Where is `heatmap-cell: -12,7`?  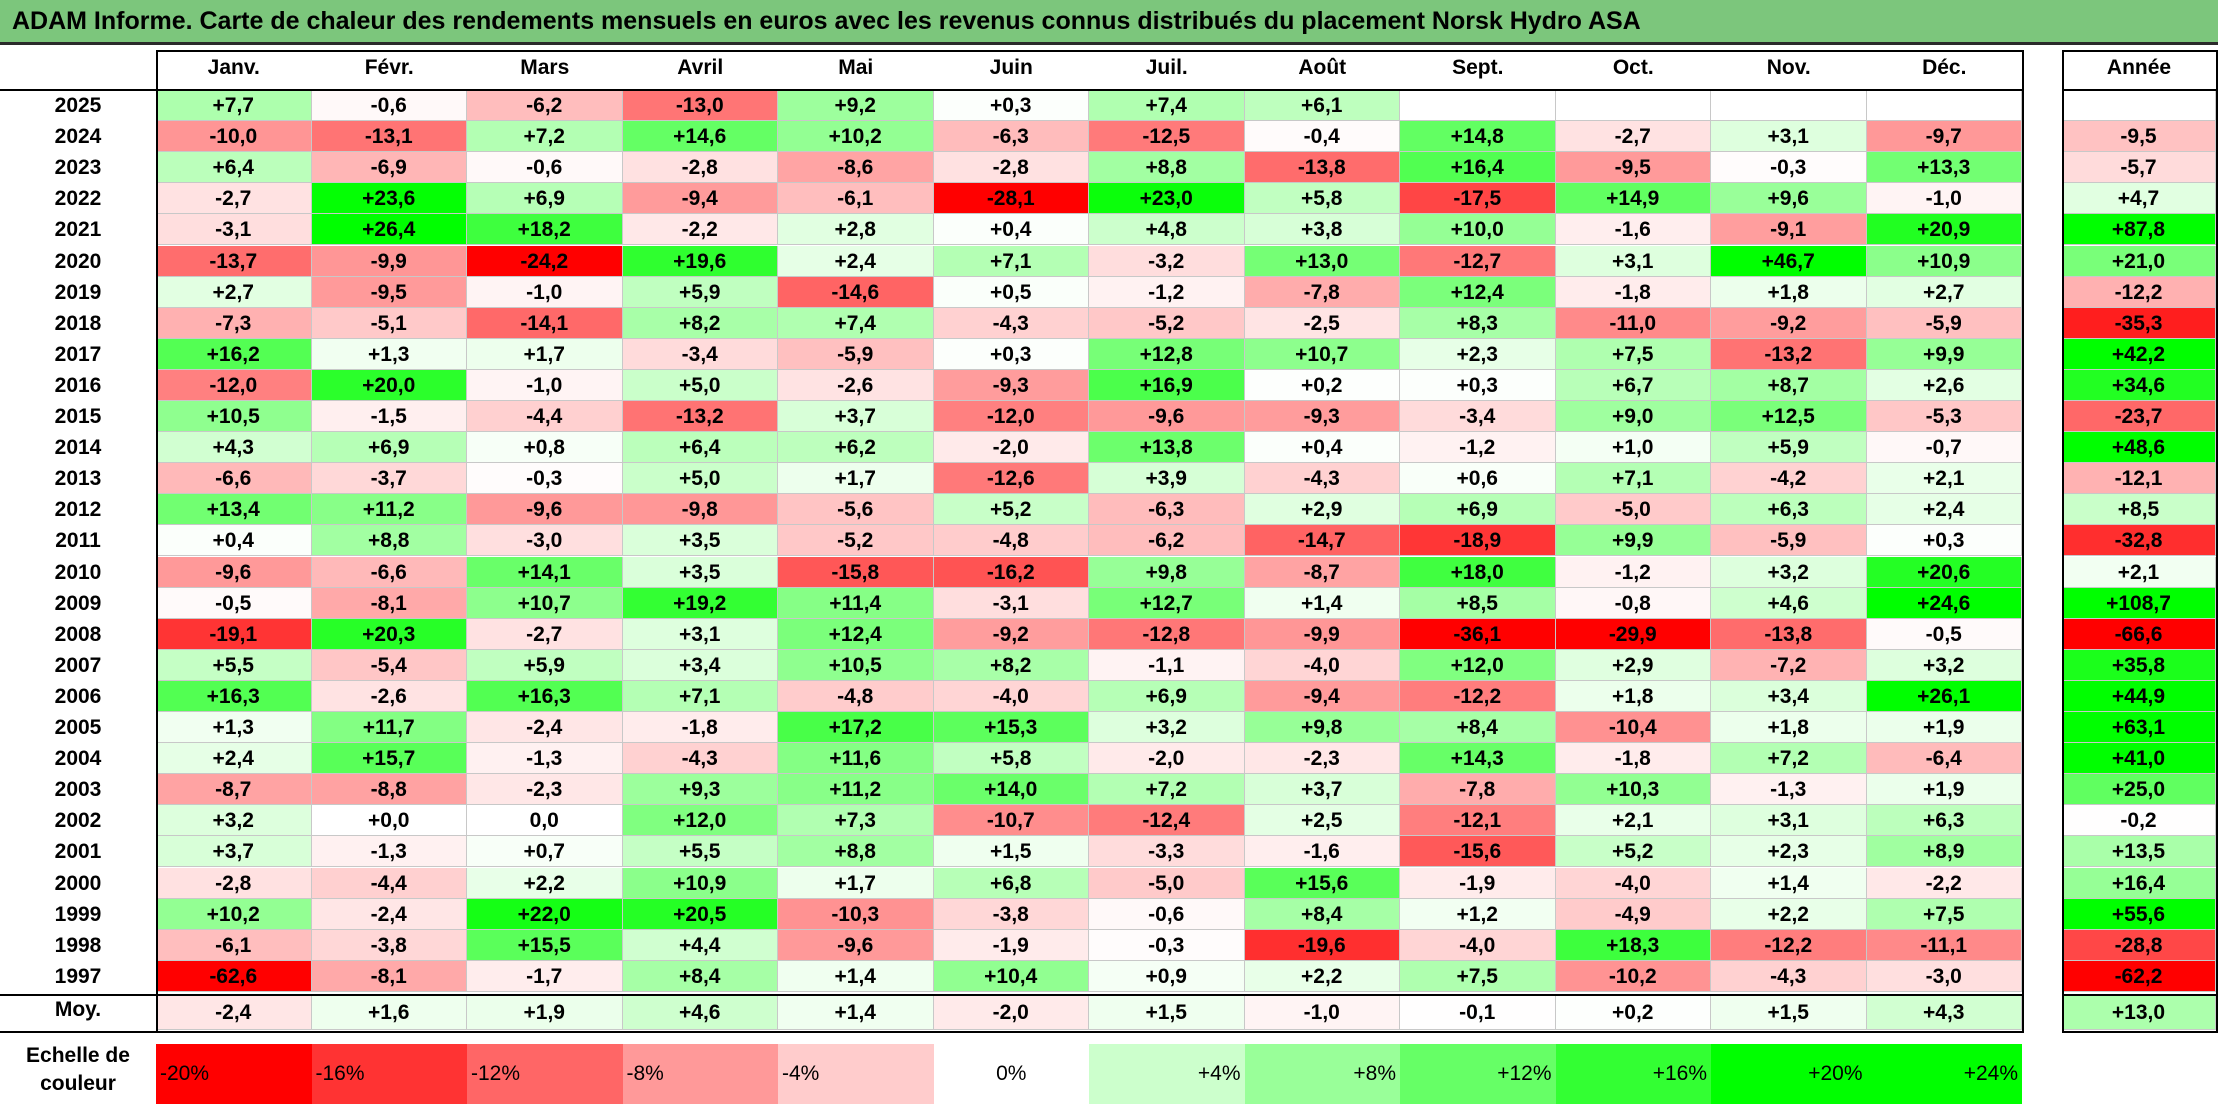
heatmap-cell: -12,7 is located at coordinates (1478, 261).